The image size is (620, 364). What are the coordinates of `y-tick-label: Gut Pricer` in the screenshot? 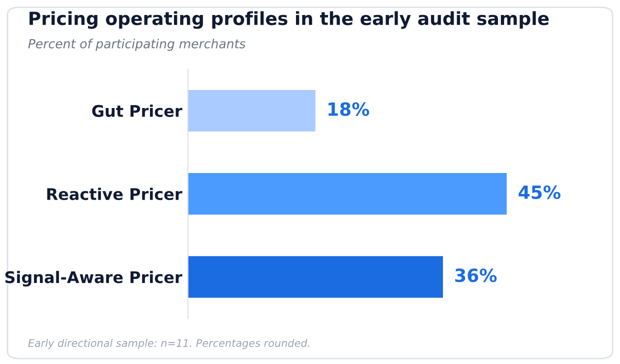 It's located at (137, 111).